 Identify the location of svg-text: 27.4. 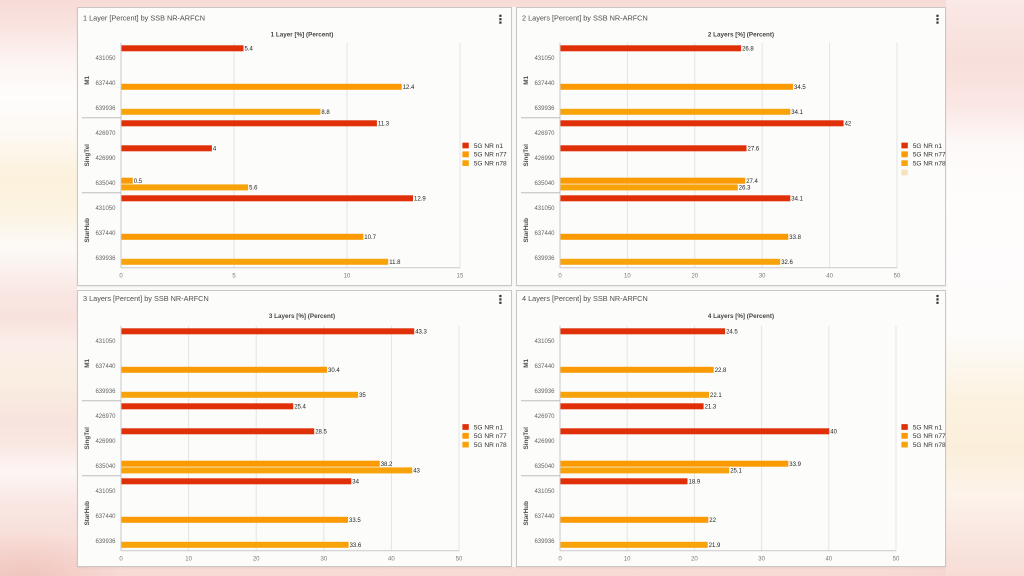
(752, 182).